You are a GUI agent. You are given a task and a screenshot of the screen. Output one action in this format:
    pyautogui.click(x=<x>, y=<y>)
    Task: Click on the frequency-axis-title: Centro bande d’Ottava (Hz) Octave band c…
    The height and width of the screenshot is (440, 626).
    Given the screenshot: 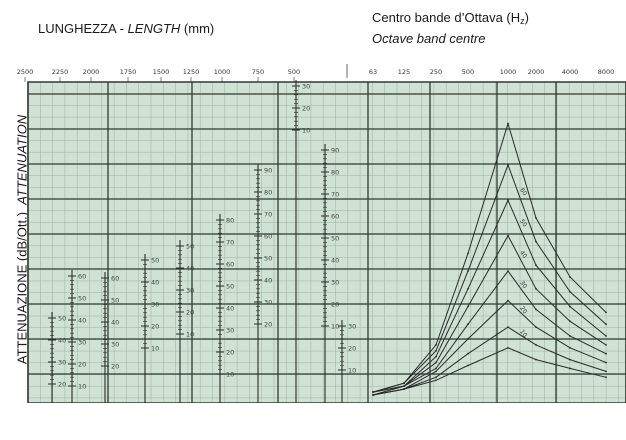 What is the action you would take?
    pyautogui.click(x=450, y=28)
    